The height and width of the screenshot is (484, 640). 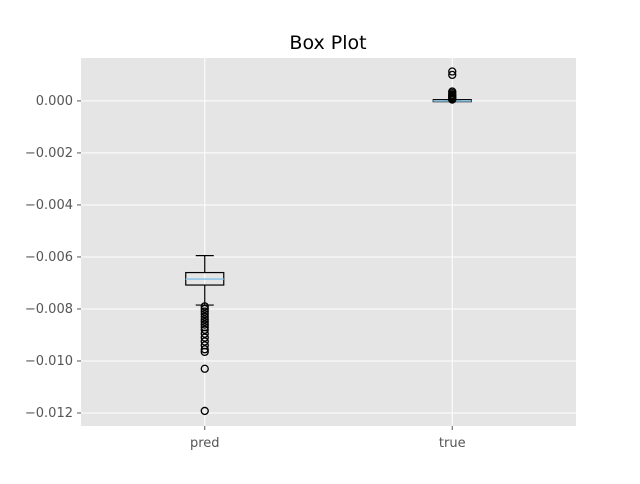 I want to click on x-axis: pred true, so click(x=328, y=438).